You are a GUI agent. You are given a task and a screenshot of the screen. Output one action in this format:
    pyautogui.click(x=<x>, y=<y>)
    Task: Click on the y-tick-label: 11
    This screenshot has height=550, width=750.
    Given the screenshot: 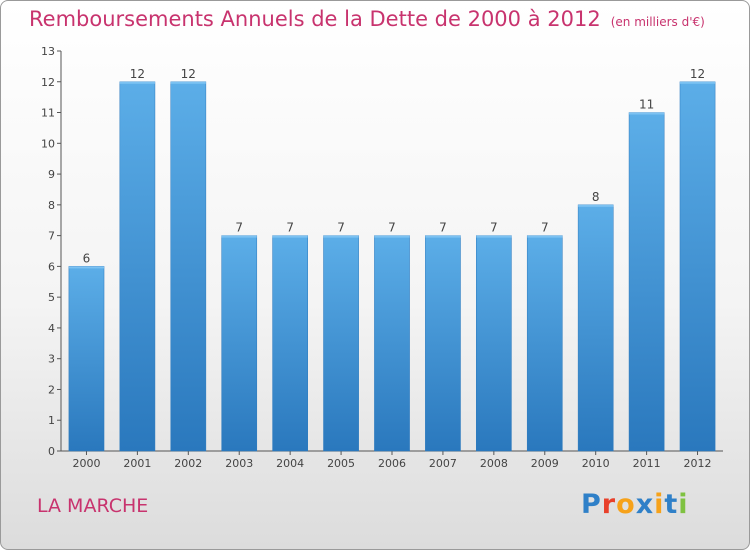 What is the action you would take?
    pyautogui.click(x=48, y=113)
    